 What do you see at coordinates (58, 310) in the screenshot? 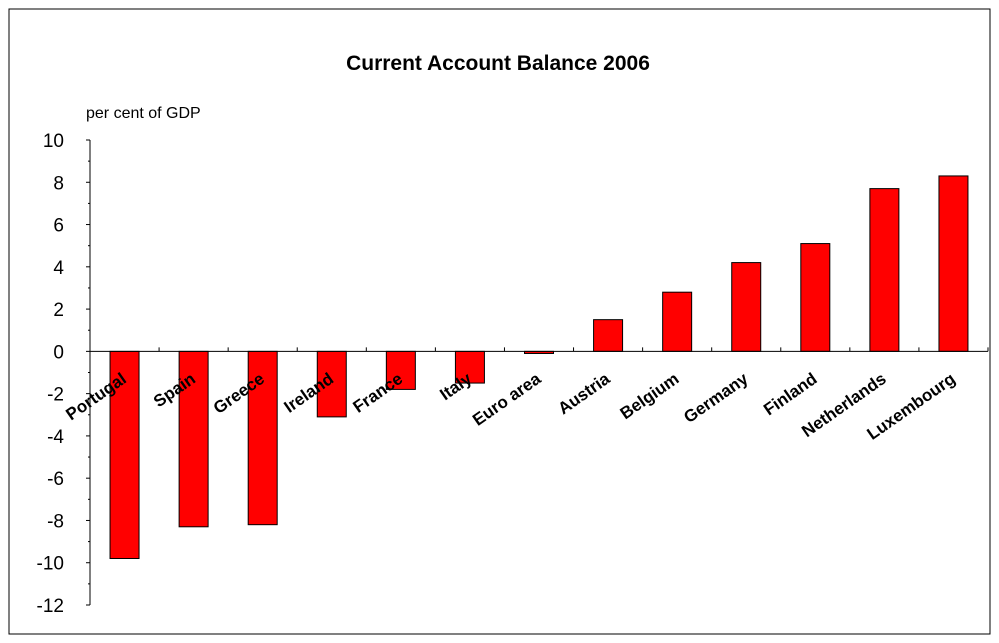
I see `y-tick-label: 2` at bounding box center [58, 310].